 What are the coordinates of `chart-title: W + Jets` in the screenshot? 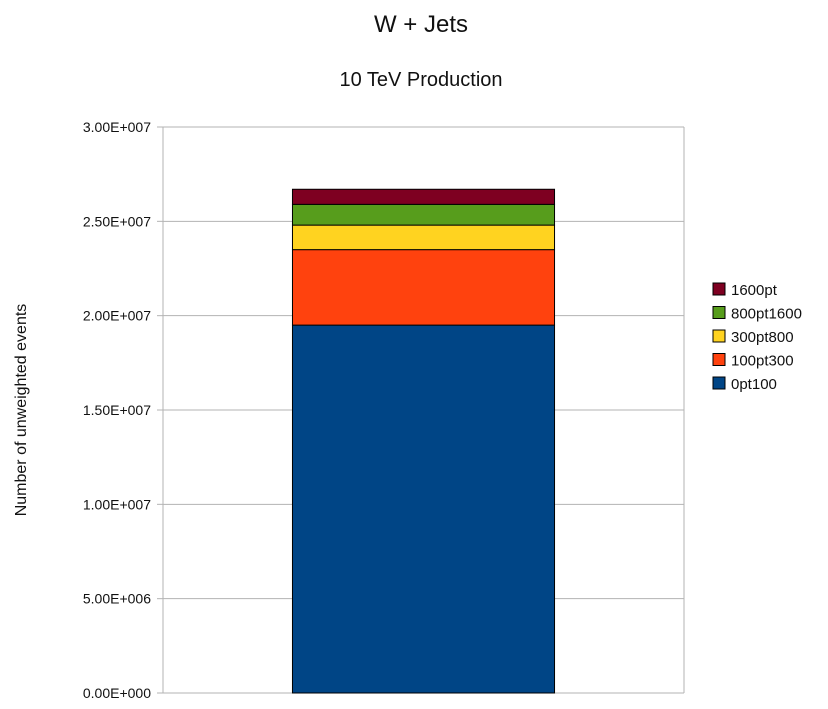 It's located at (421, 24).